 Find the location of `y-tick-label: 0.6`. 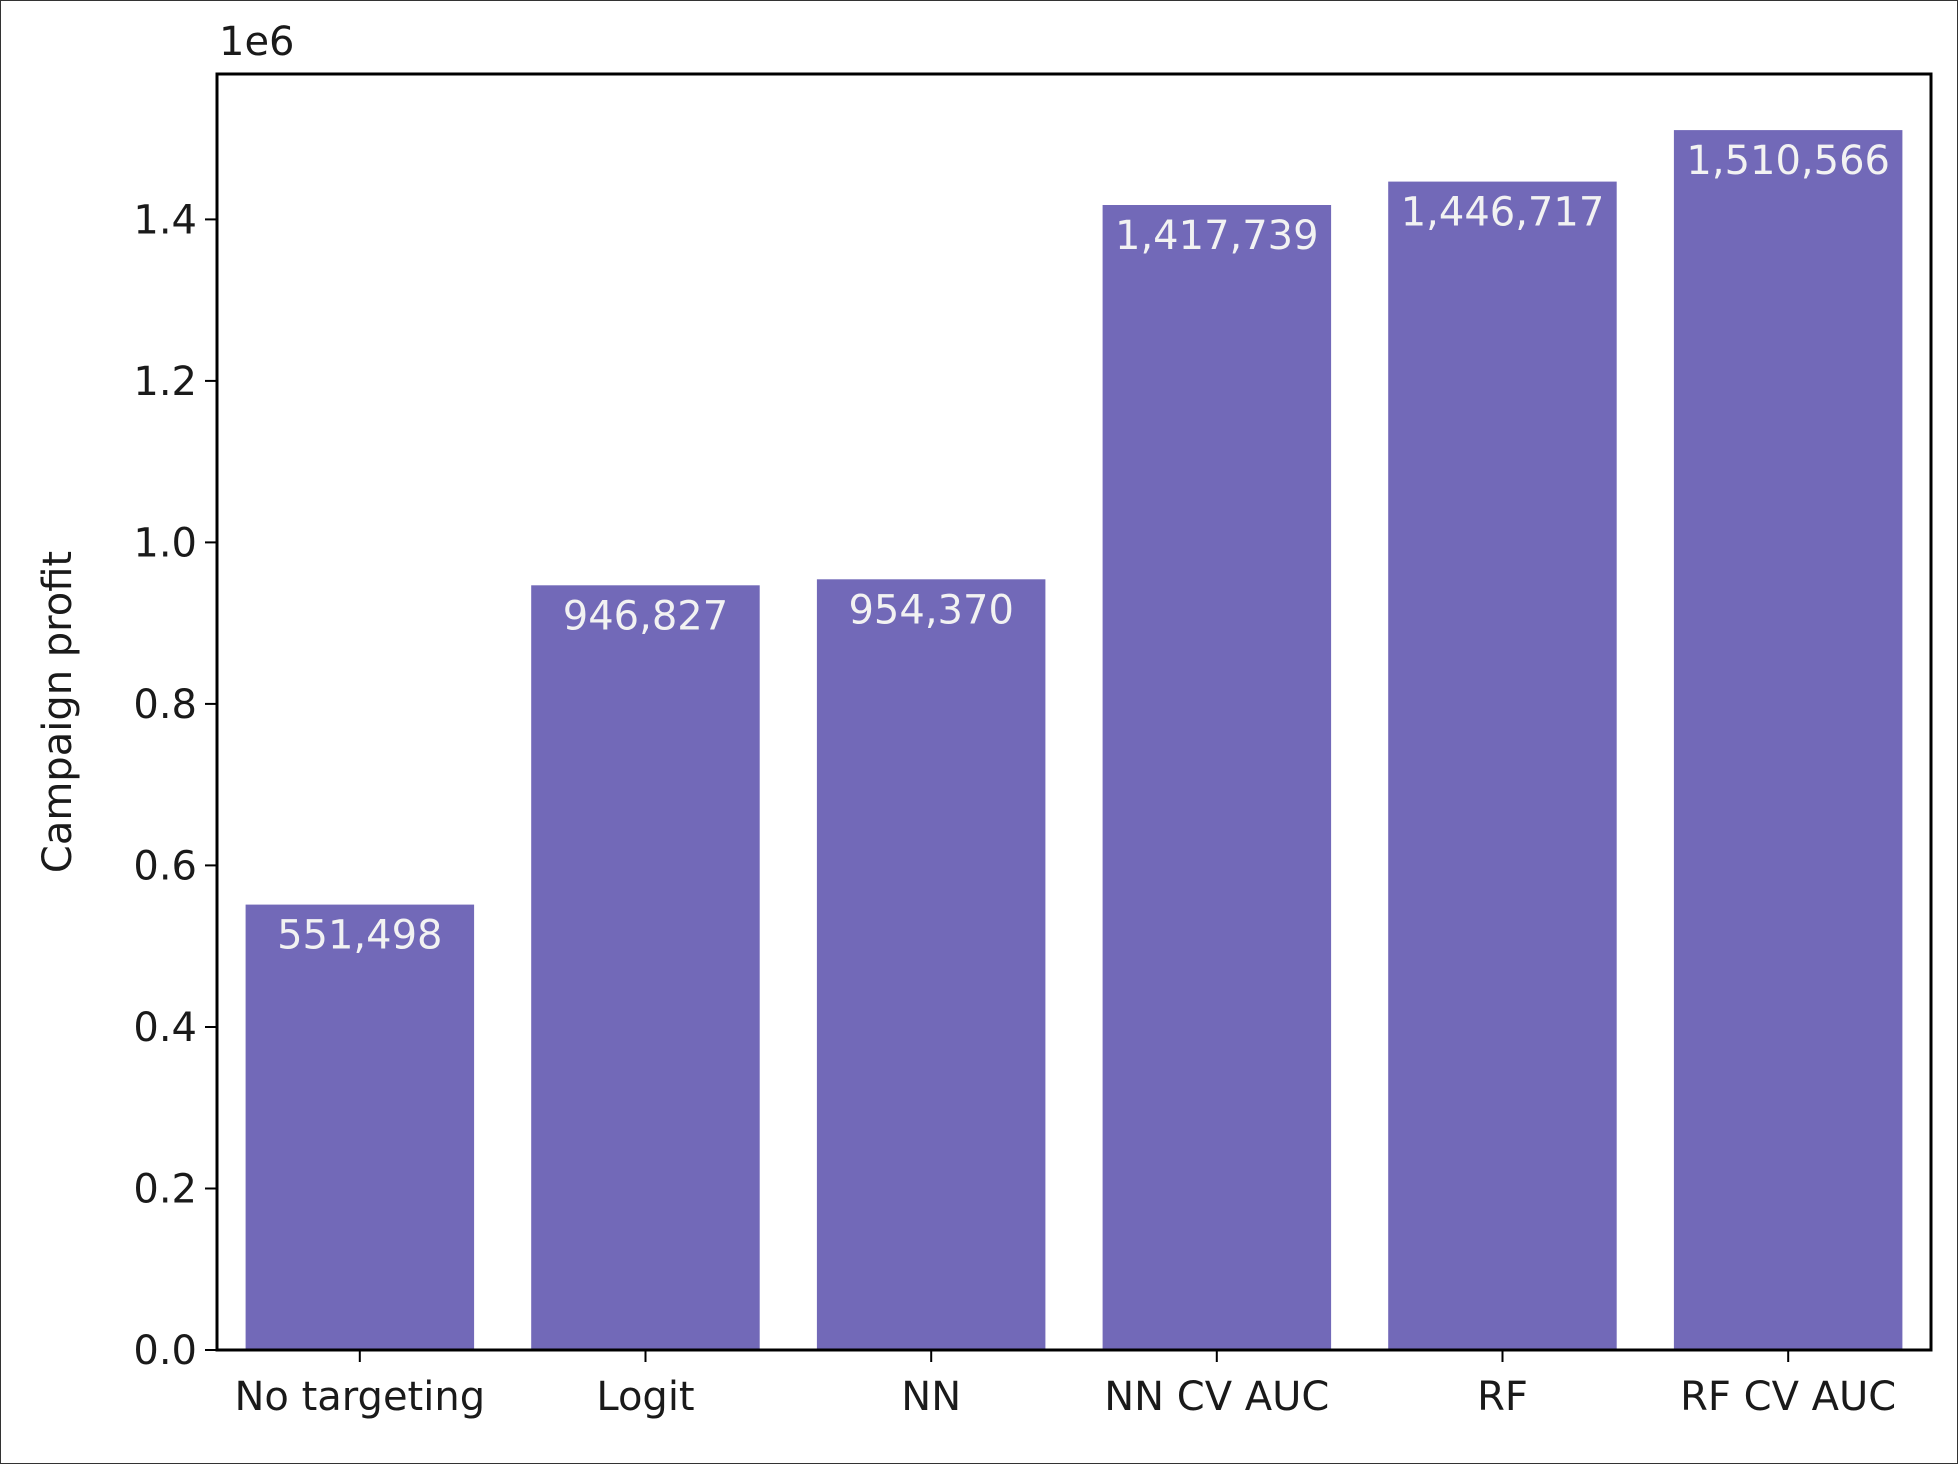

y-tick-label: 0.6 is located at coordinates (165, 866).